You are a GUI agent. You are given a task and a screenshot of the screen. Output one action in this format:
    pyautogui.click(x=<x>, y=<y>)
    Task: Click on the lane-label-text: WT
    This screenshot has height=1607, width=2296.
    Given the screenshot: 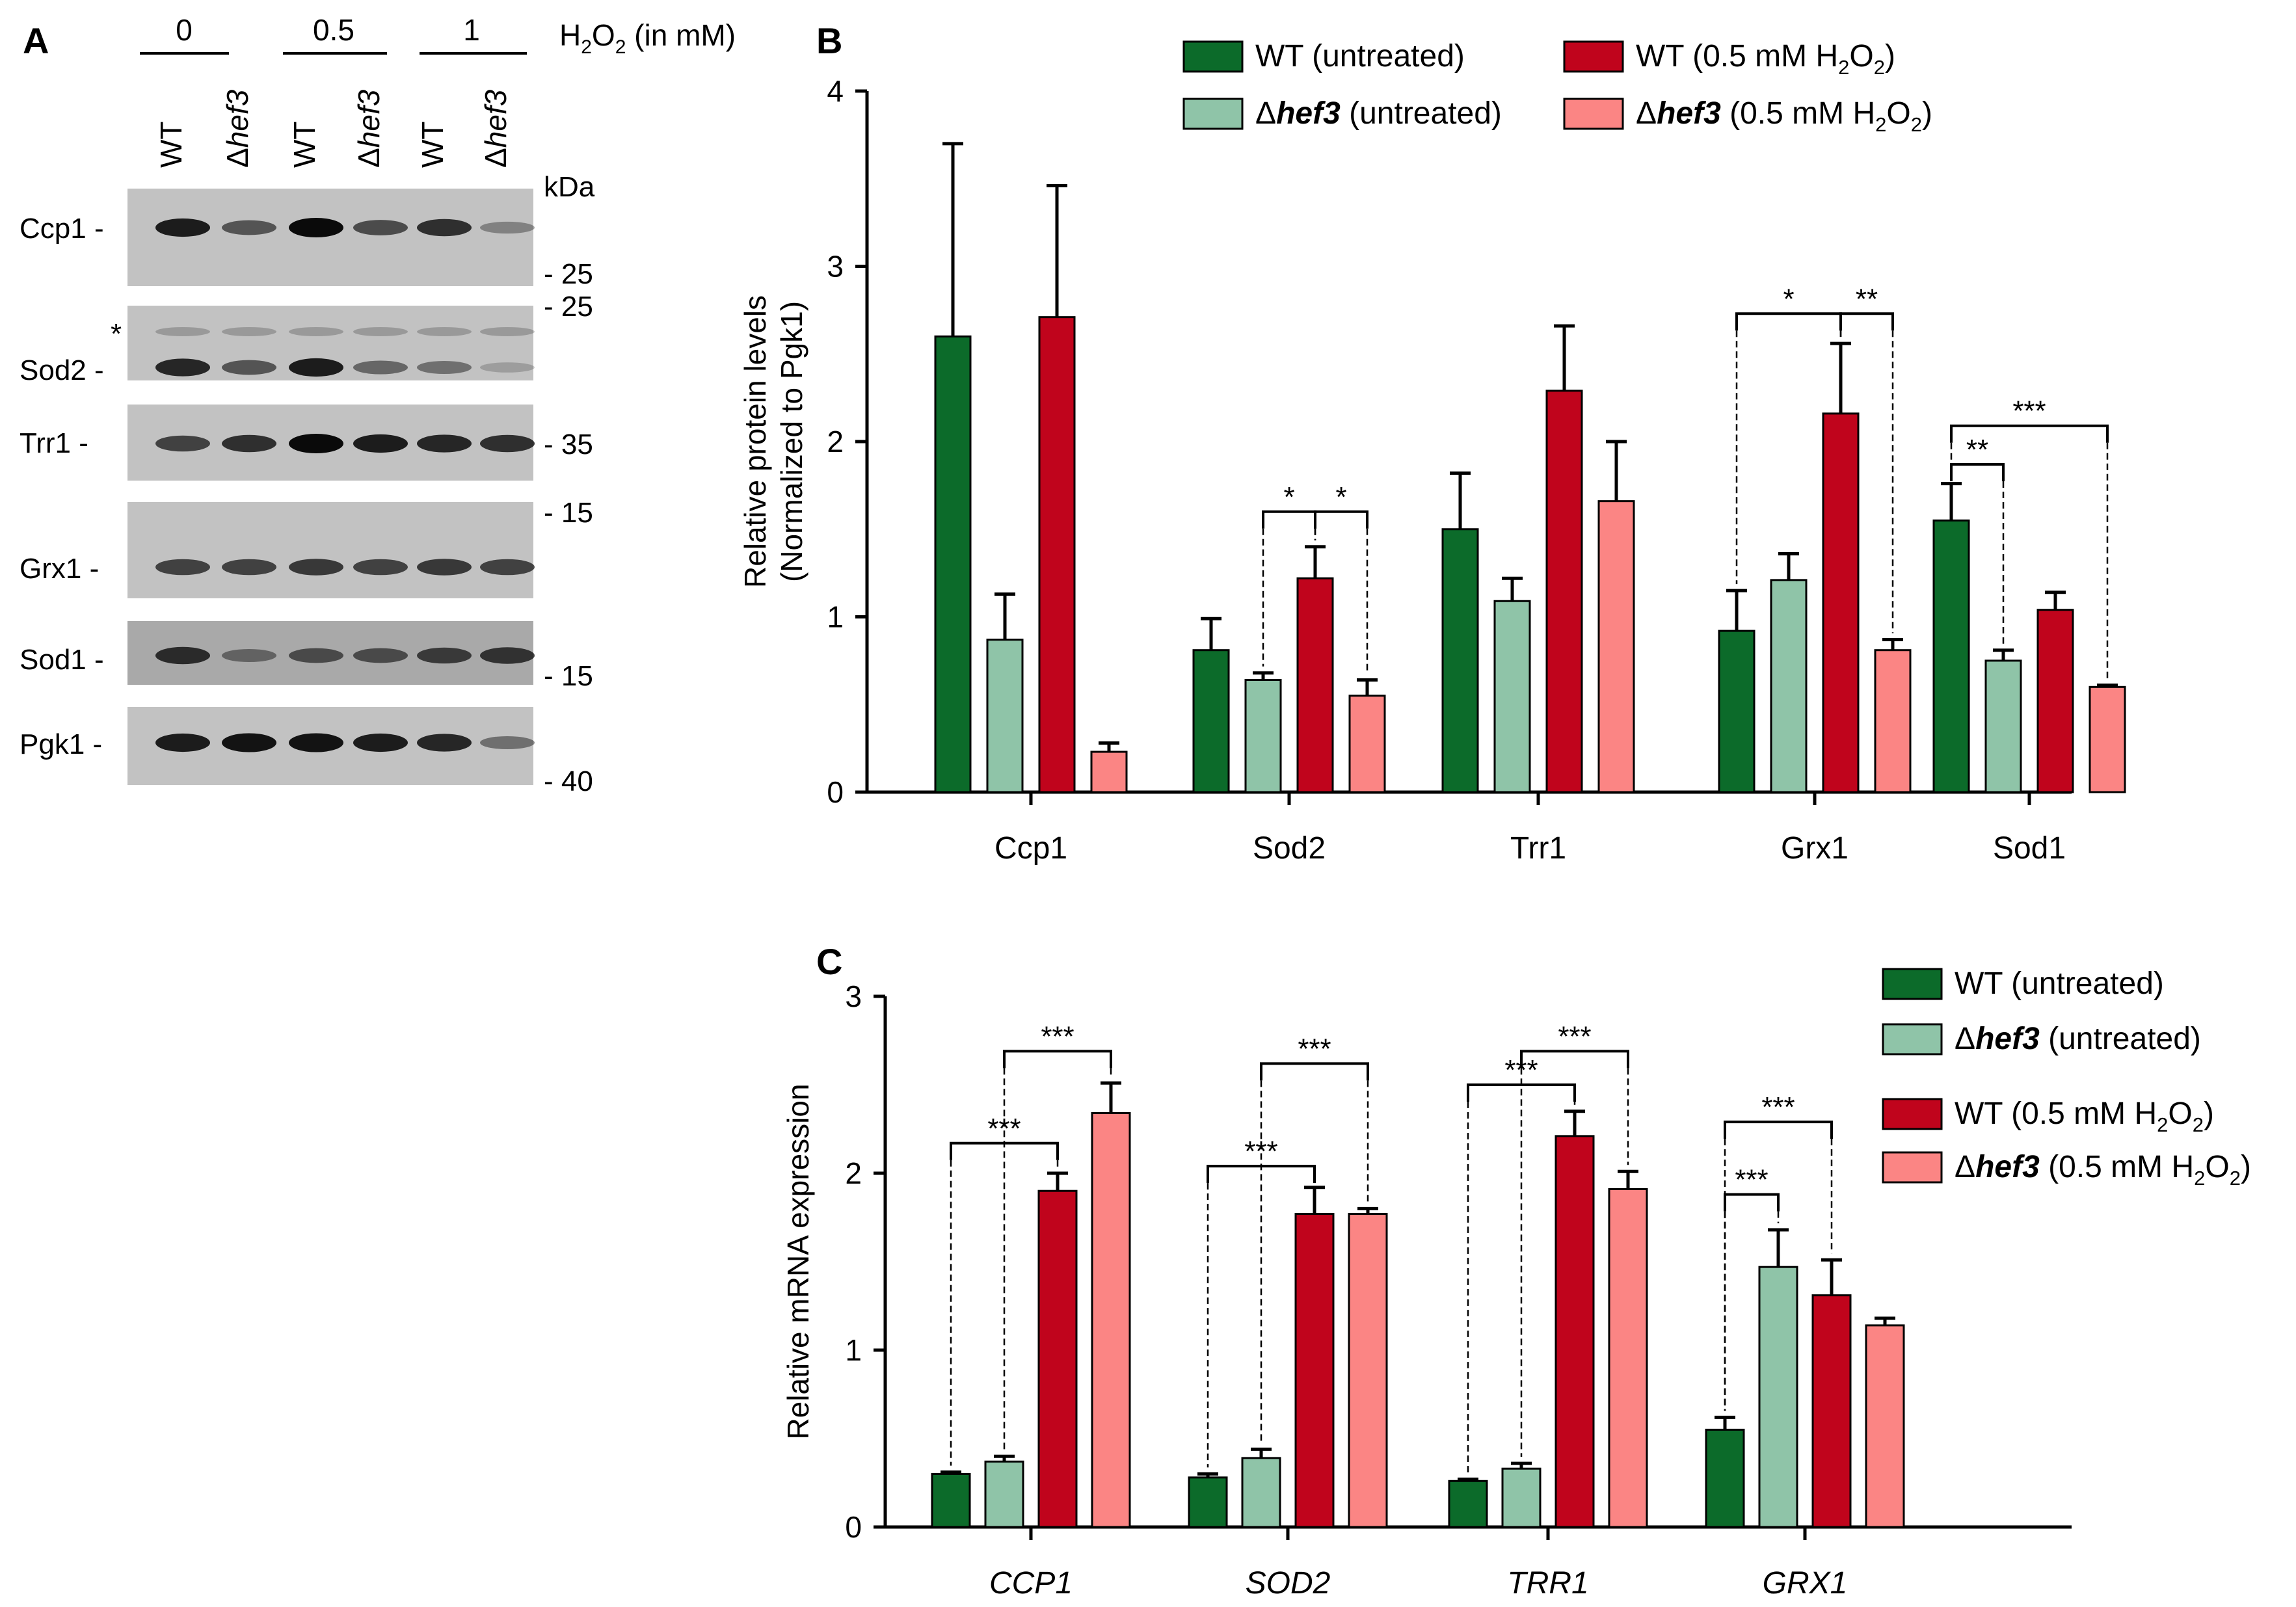 What is the action you would take?
    pyautogui.click(x=432, y=144)
    